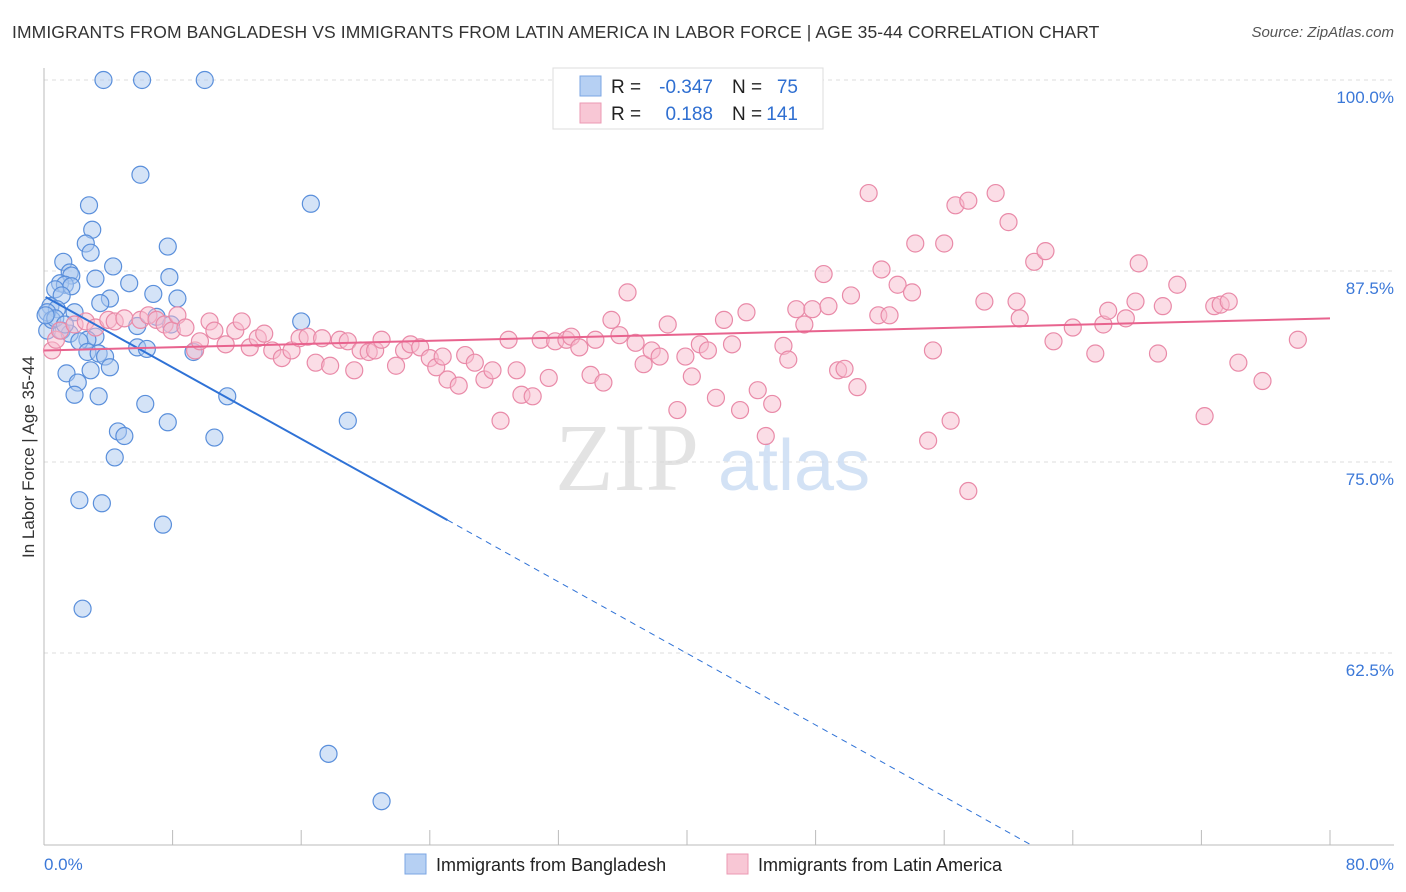 The width and height of the screenshot is (1406, 892). I want to click on bottom-legend-swatch-latin-america, so click(737, 864).